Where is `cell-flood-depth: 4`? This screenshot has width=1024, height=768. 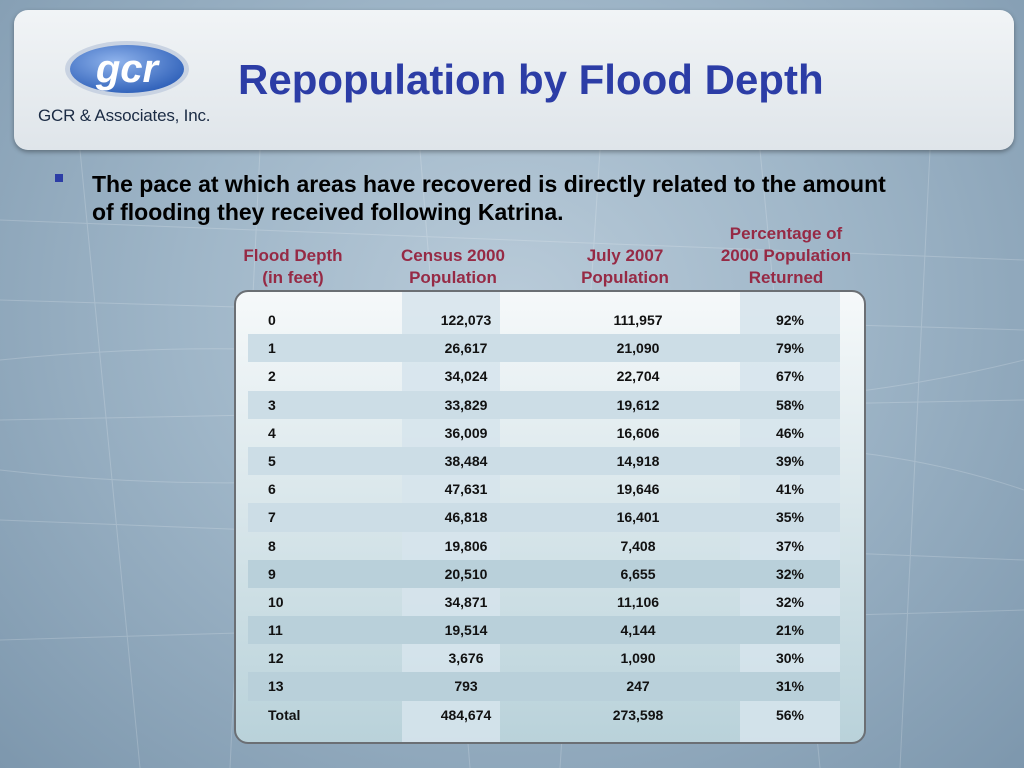
cell-flood-depth: 4 is located at coordinates (272, 432).